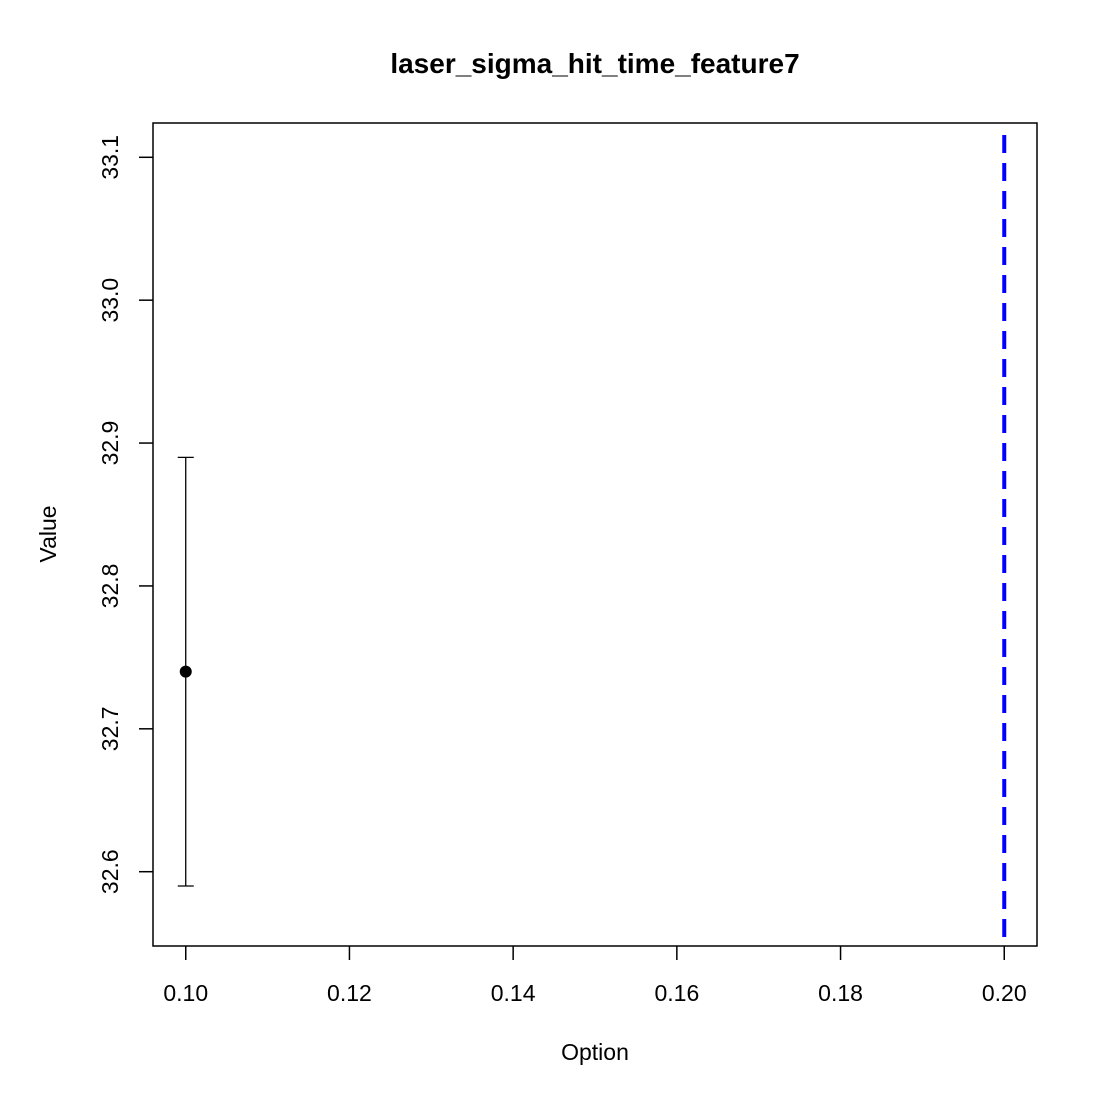  What do you see at coordinates (125, 514) in the screenshot?
I see `y-axis: 32.6 32.7 32.8 32.9 33.0 33.1` at bounding box center [125, 514].